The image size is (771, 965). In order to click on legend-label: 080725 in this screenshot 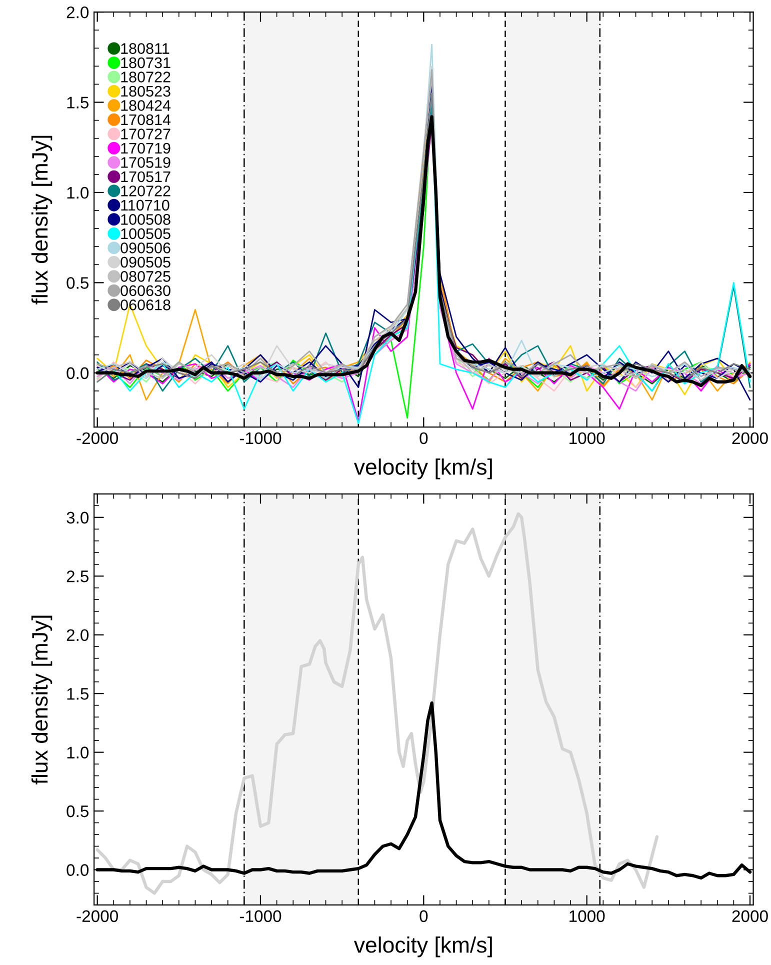, I will do `click(145, 276)`.